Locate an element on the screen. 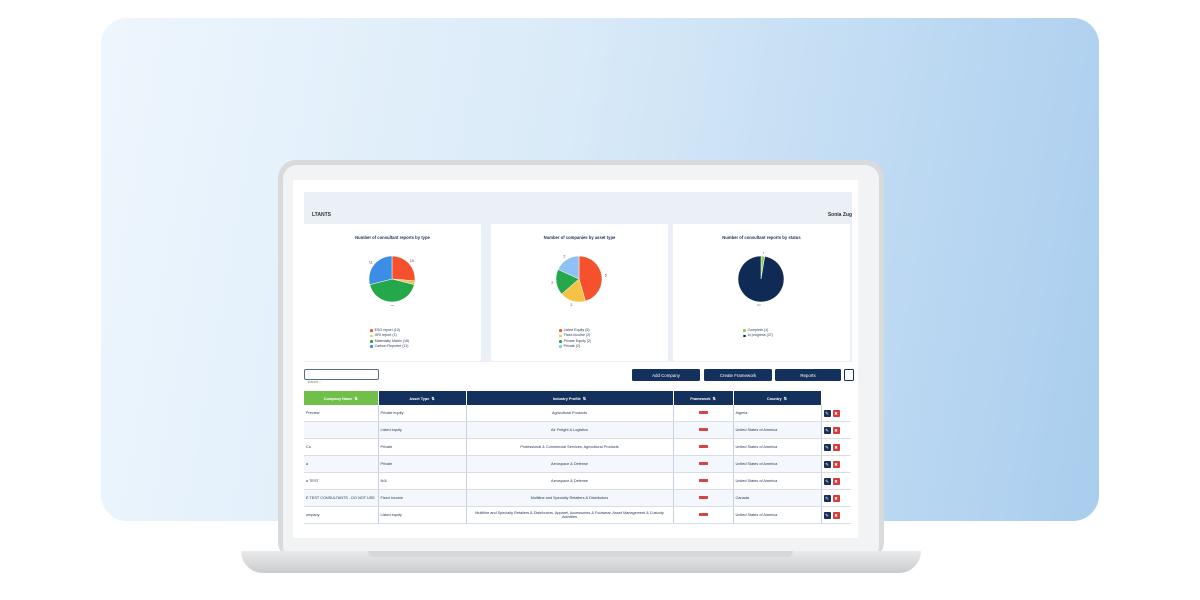 The image size is (1200, 600). legend-item: Private Equity (2) is located at coordinates (575, 341).